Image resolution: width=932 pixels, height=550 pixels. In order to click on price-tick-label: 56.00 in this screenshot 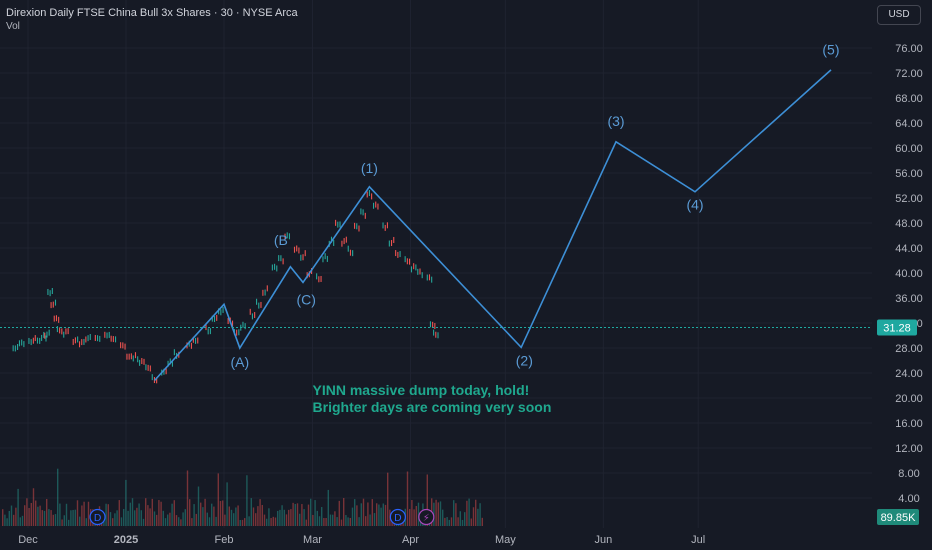, I will do `click(909, 174)`.